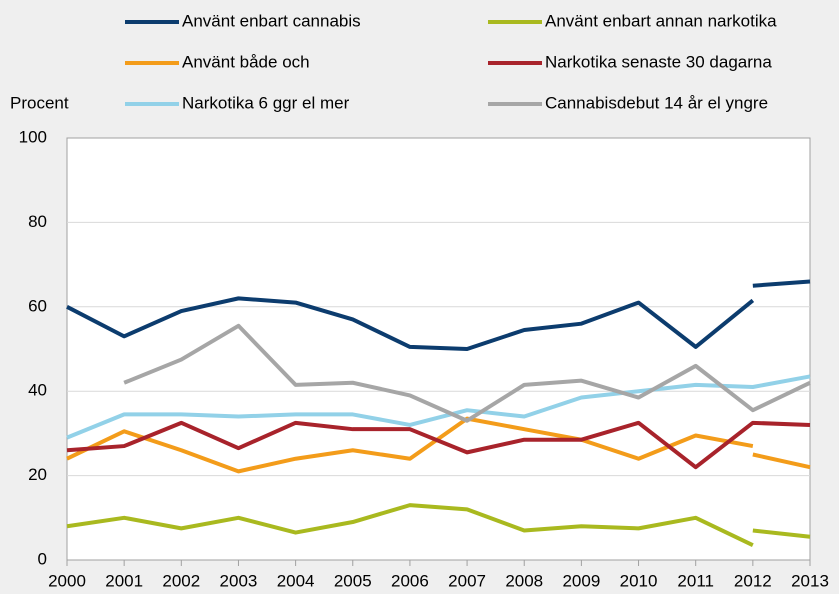 This screenshot has height=594, width=839. Describe the element at coordinates (658, 61) in the screenshot. I see `legend-label: Narkotika senaste 30 dagarna` at that location.